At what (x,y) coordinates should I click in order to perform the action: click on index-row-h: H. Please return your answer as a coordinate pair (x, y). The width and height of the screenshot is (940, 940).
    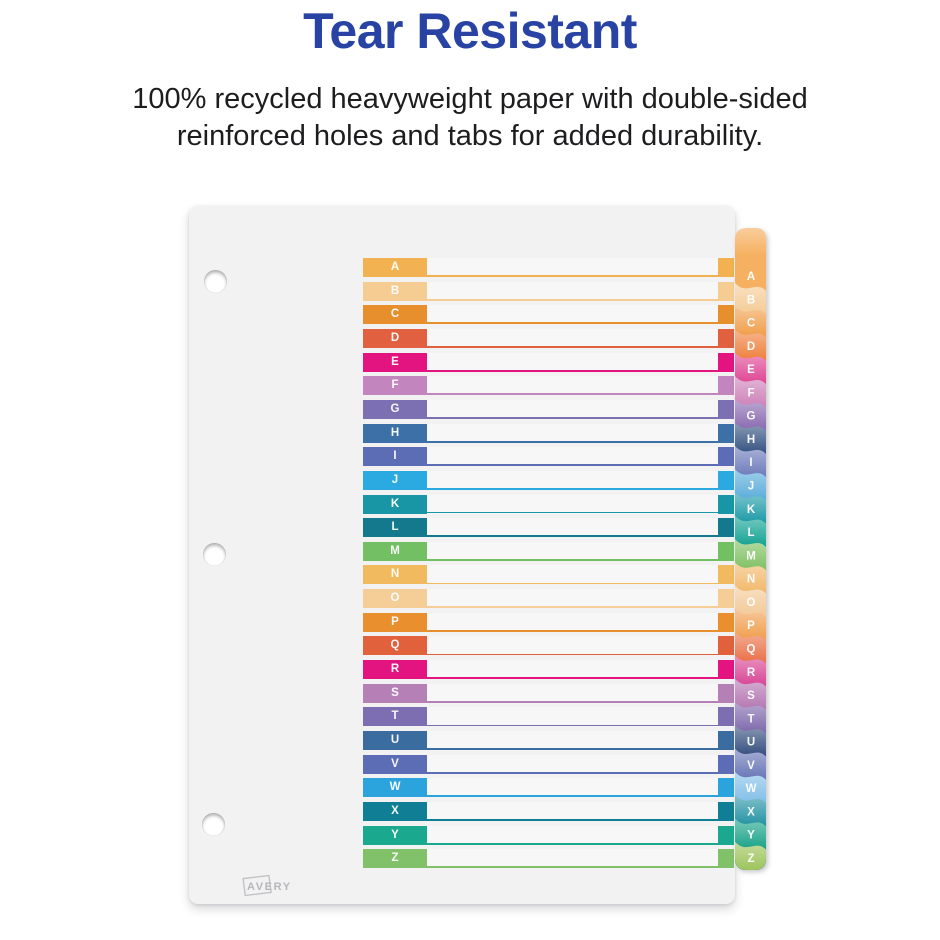
    Looking at the image, I should click on (462, 433).